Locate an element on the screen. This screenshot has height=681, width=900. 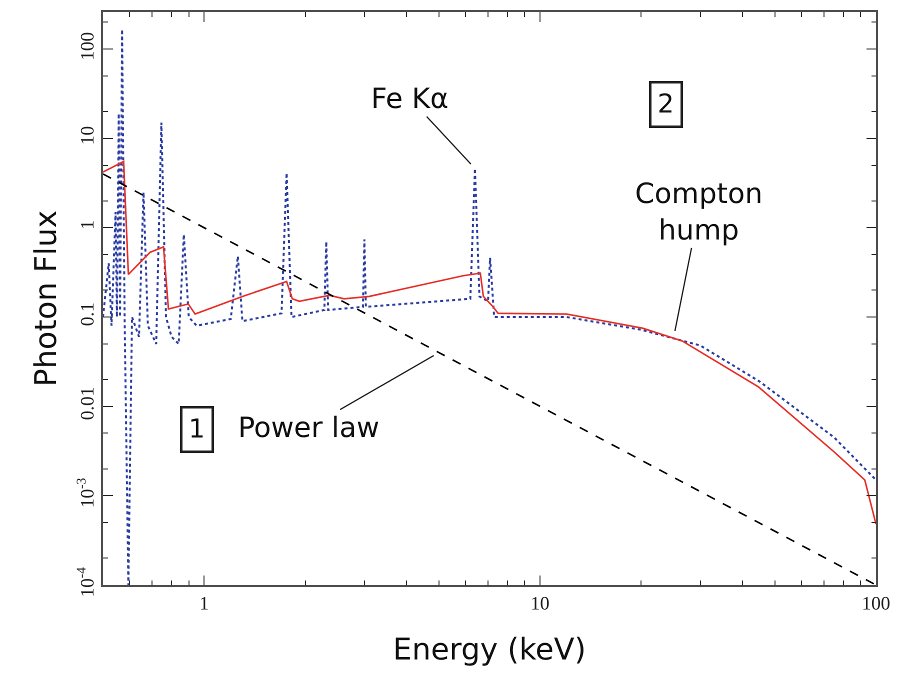
annotation: 2 is located at coordinates (666, 105).